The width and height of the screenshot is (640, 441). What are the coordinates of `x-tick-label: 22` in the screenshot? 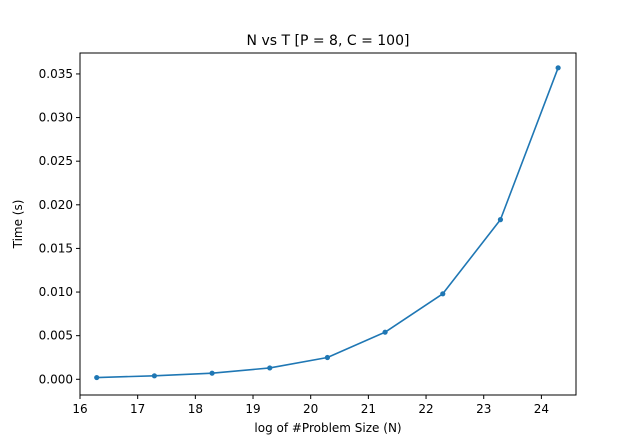 It's located at (425, 409).